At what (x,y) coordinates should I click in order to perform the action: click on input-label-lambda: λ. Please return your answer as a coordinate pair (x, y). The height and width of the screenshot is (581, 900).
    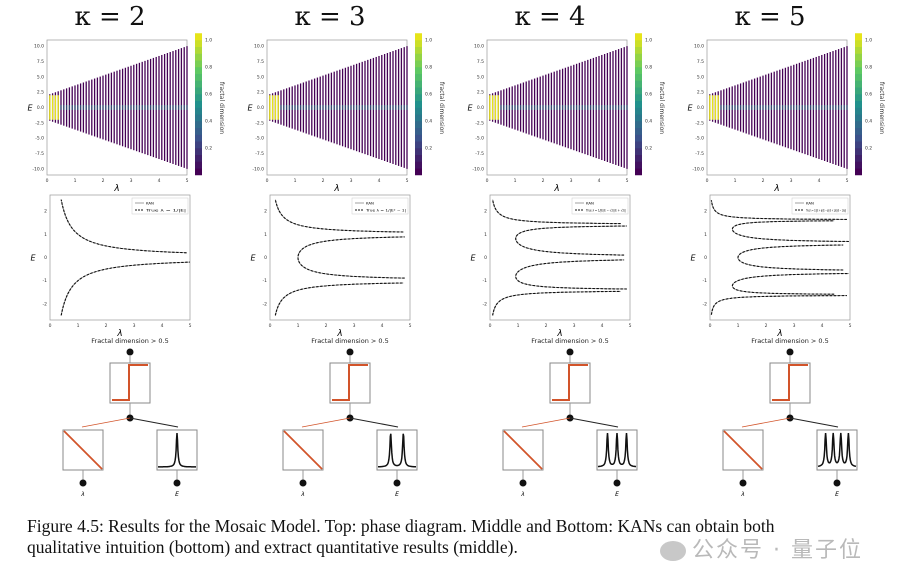
    Looking at the image, I should click on (302, 494).